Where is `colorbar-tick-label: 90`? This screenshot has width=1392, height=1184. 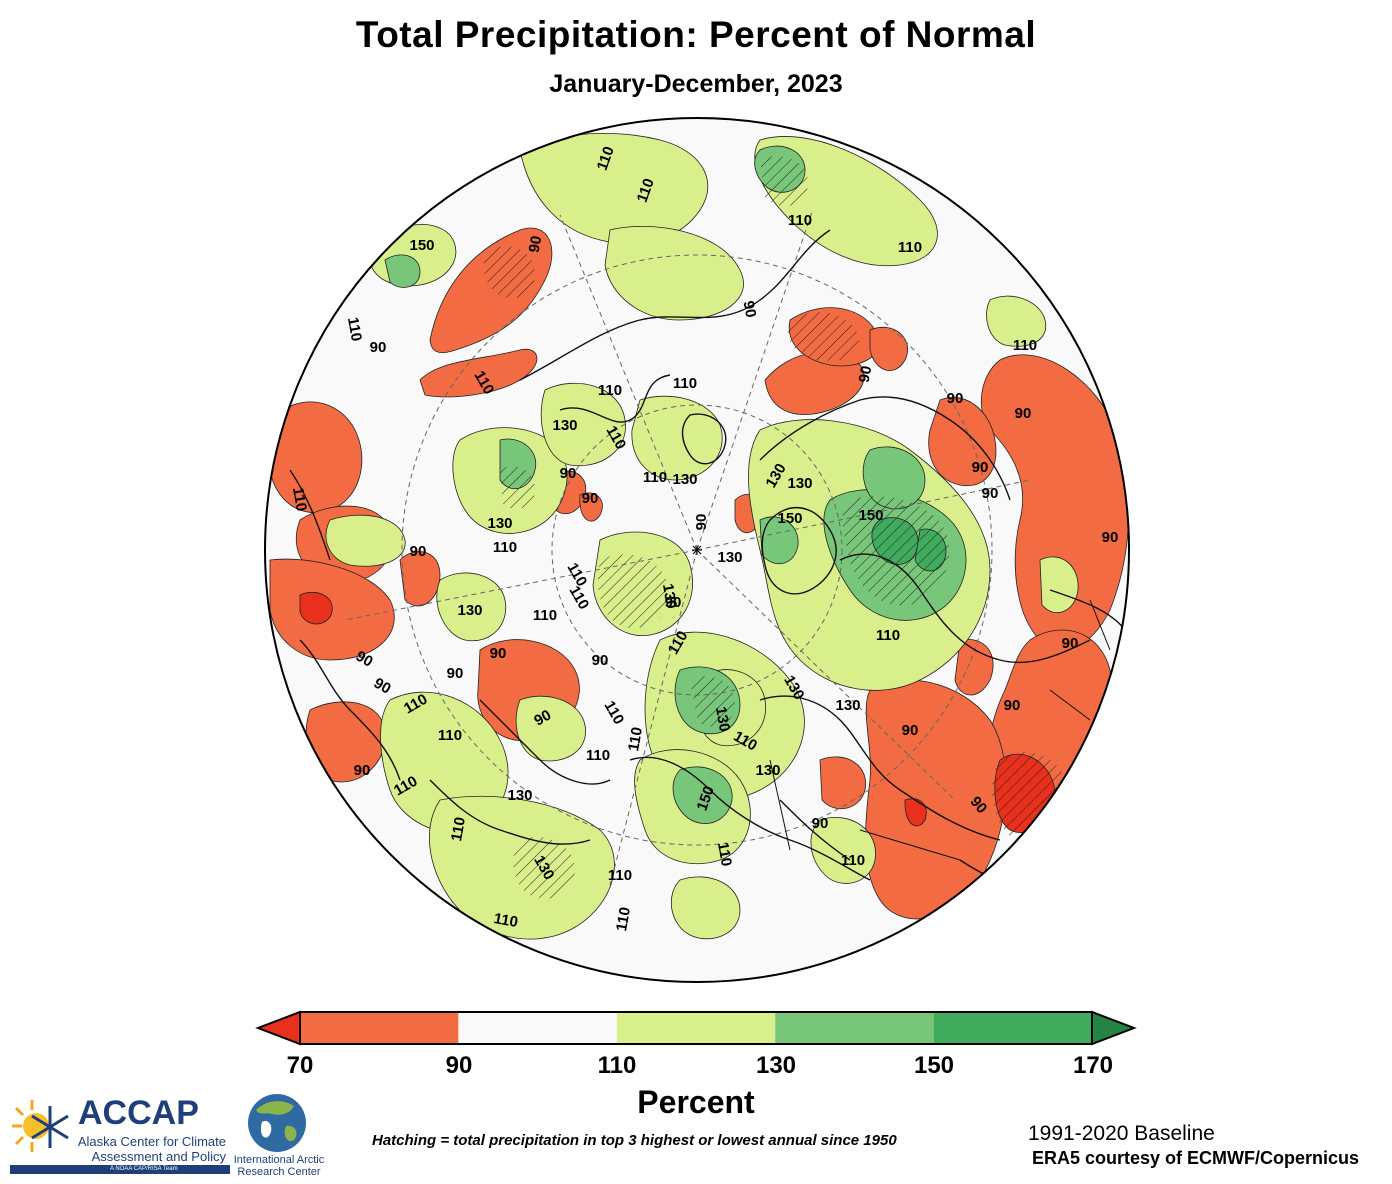 colorbar-tick-label: 90 is located at coordinates (459, 1065).